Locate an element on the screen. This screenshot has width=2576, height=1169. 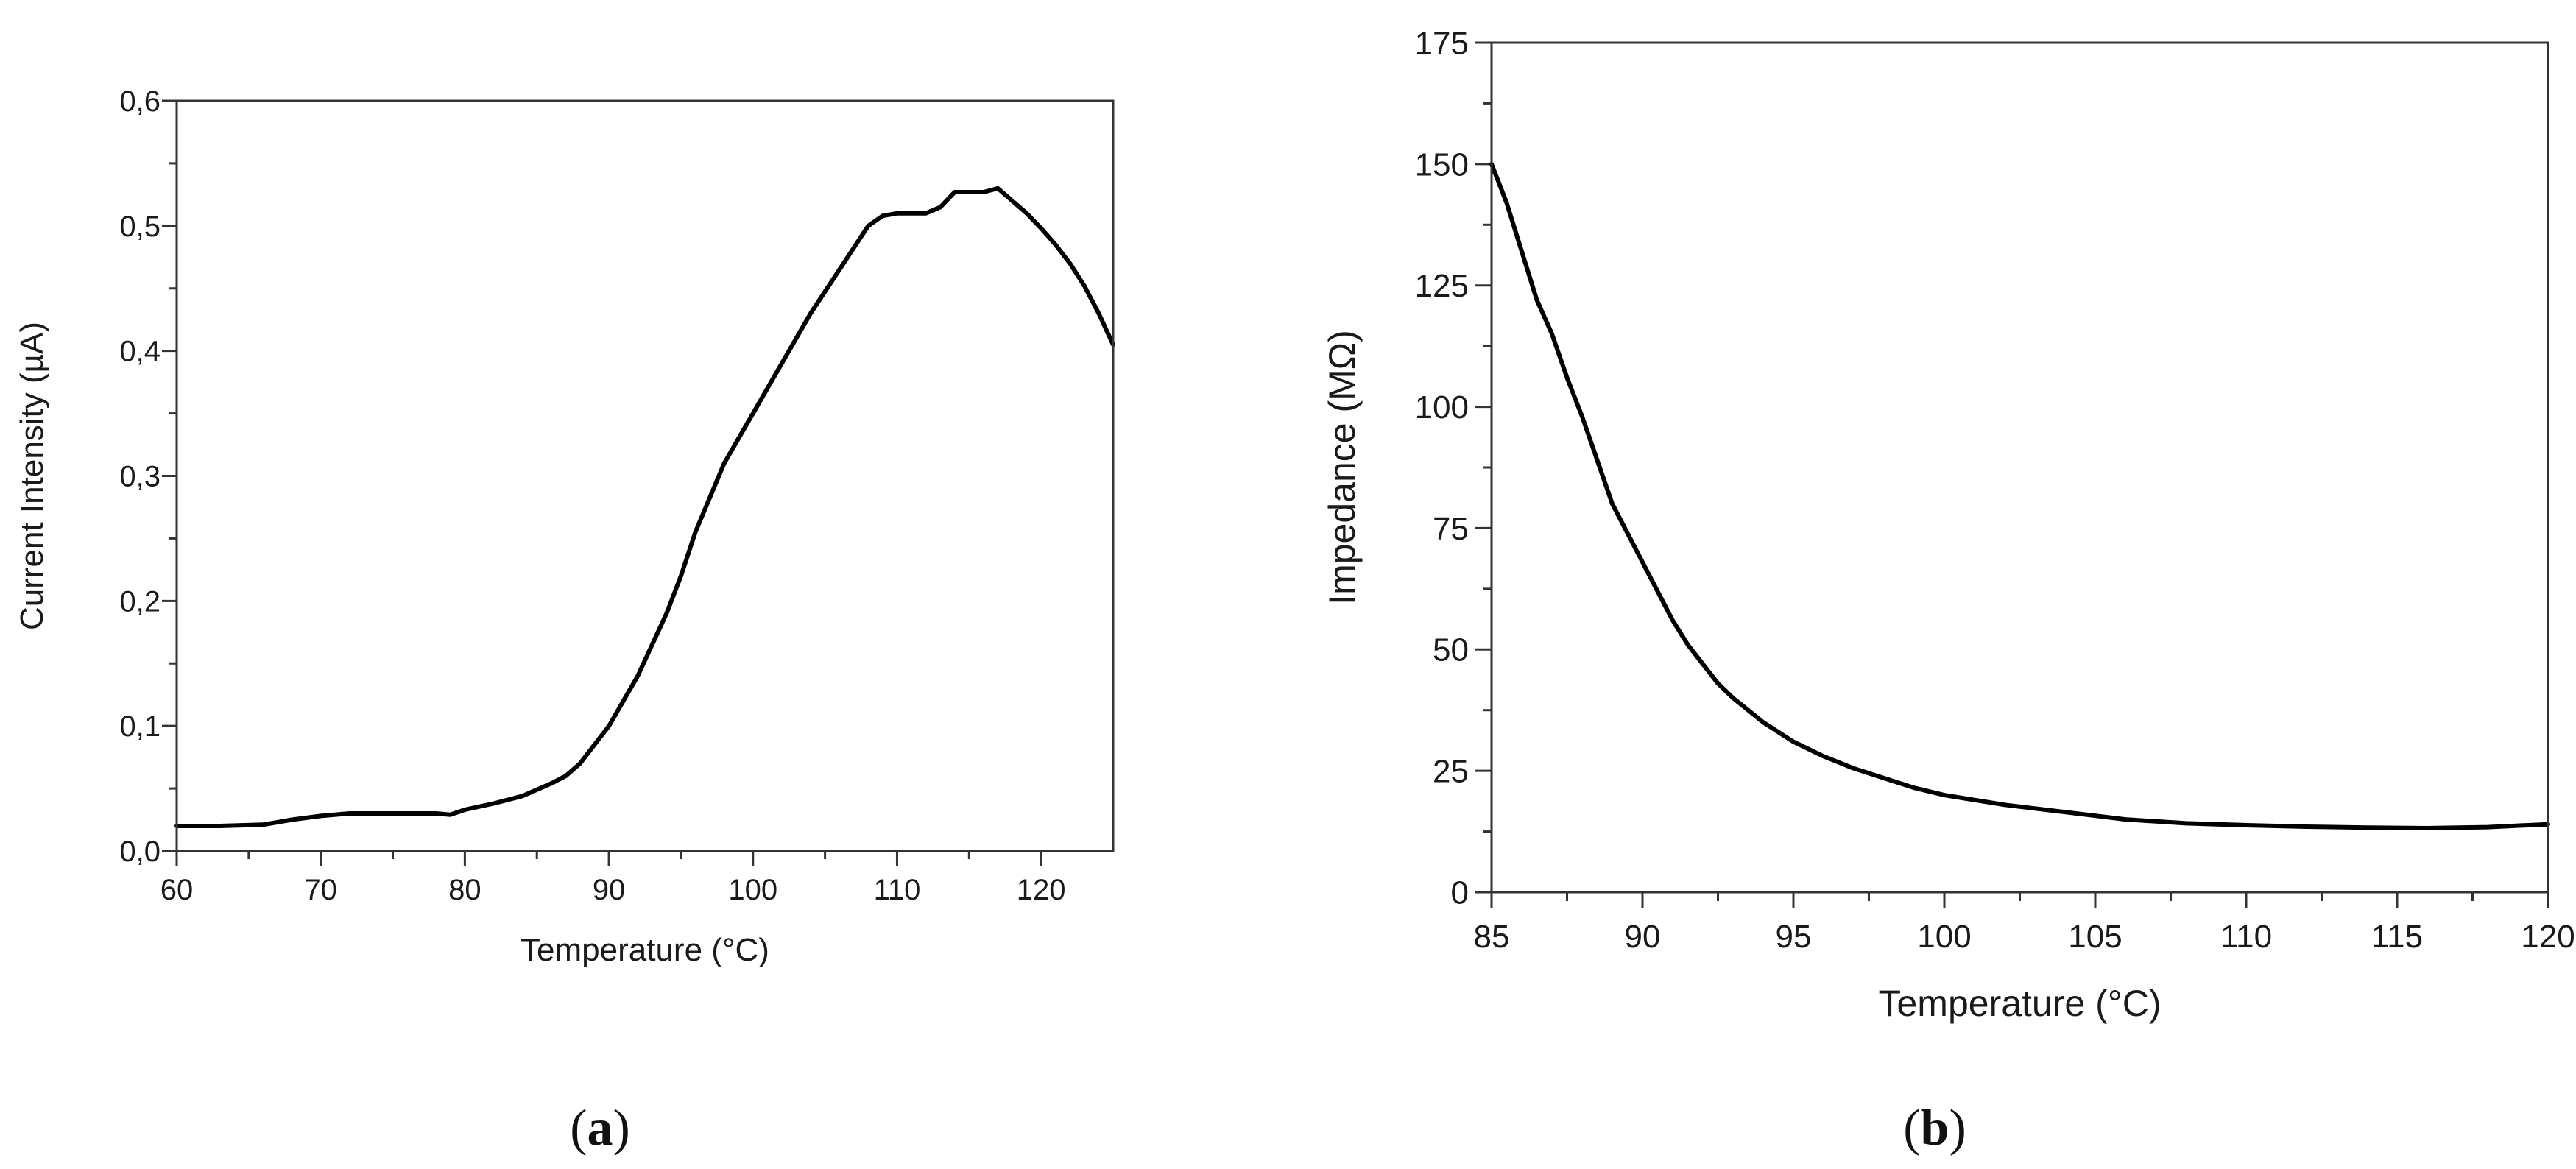
chart-b-y-tick-label: 125 is located at coordinates (1442, 286).